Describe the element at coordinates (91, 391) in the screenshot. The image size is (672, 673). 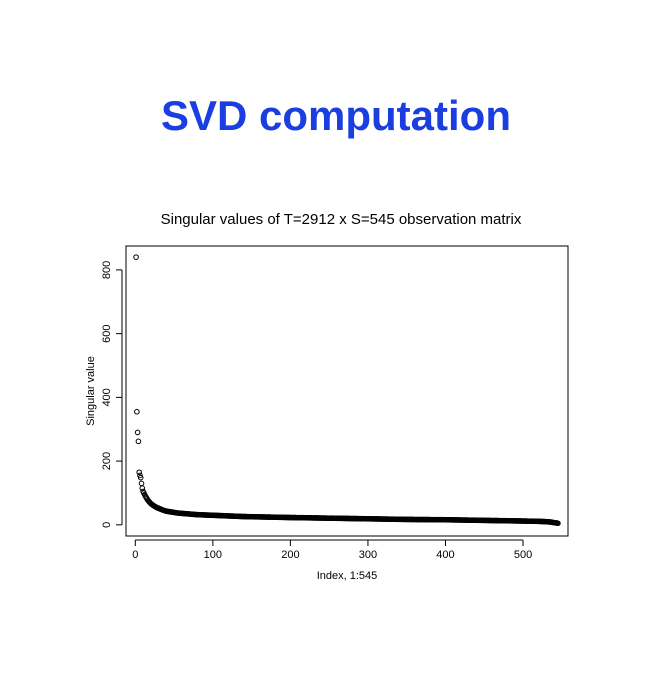
I see `y-axis-label: Singular value` at that location.